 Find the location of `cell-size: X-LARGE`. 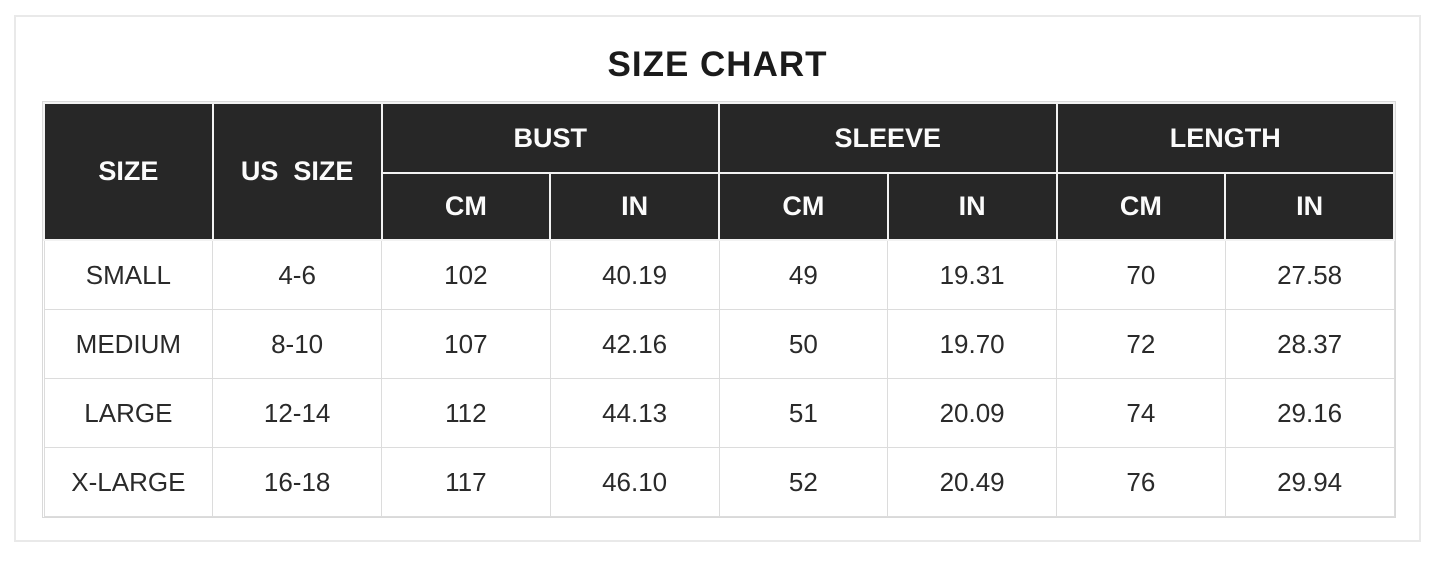

cell-size: X-LARGE is located at coordinates (128, 482).